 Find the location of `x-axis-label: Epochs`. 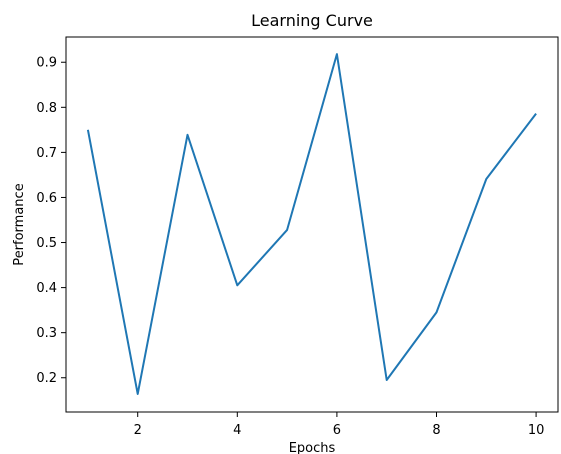

x-axis-label: Epochs is located at coordinates (312, 447).